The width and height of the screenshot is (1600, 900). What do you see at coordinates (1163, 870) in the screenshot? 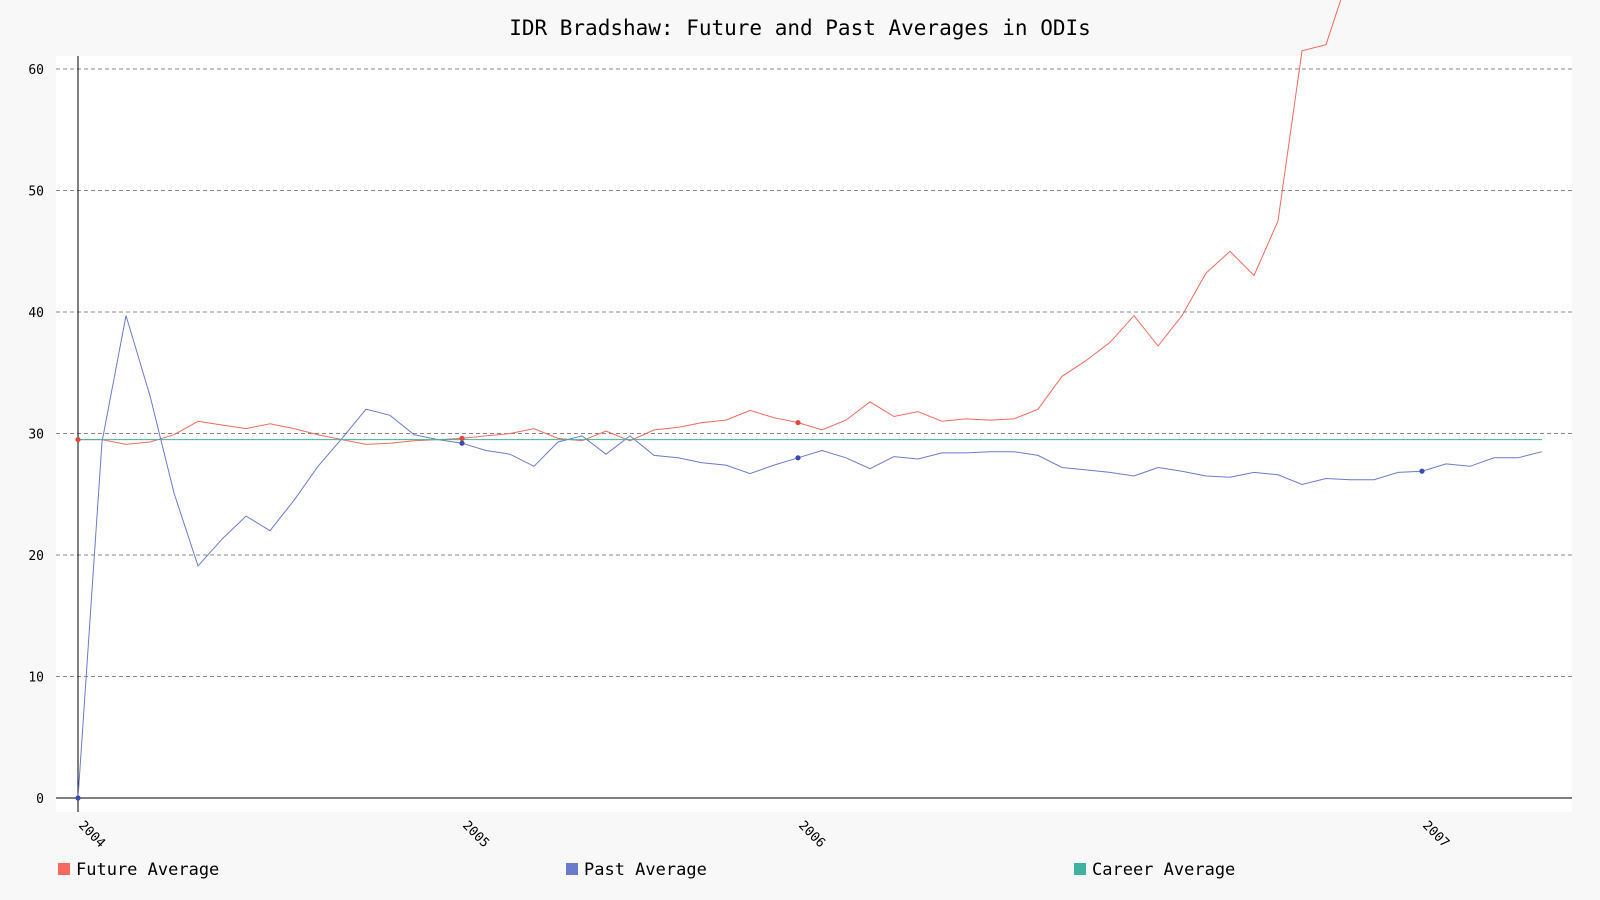
I see `legend-label: Career Average` at bounding box center [1163, 870].